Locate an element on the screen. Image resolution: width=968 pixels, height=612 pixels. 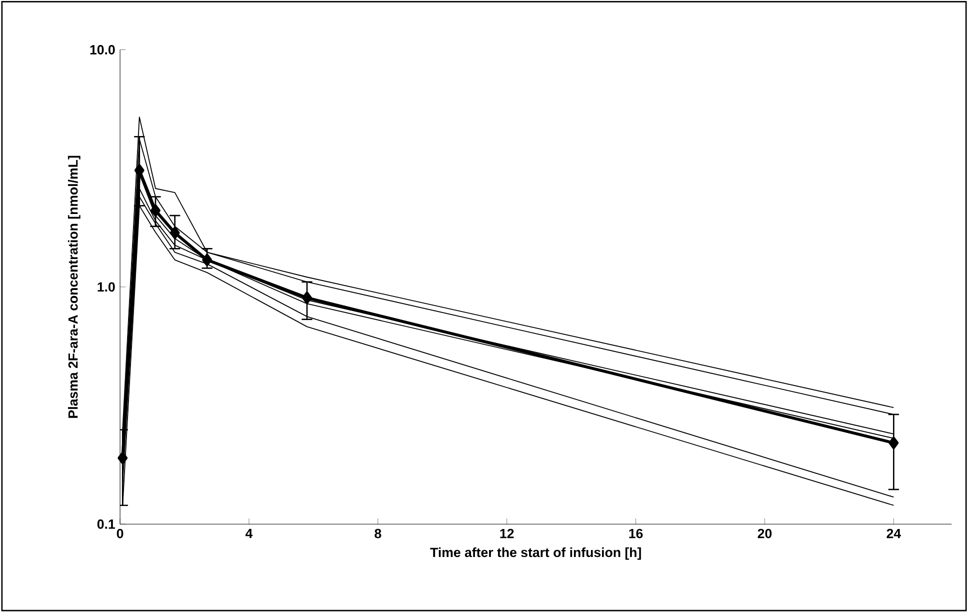
y-tick-label: 0.1 is located at coordinates (106, 524).